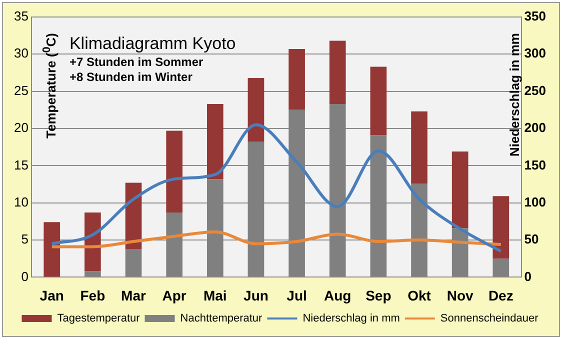  Describe the element at coordinates (221, 318) in the screenshot. I see `legend-label: Nachttemperatur` at that location.